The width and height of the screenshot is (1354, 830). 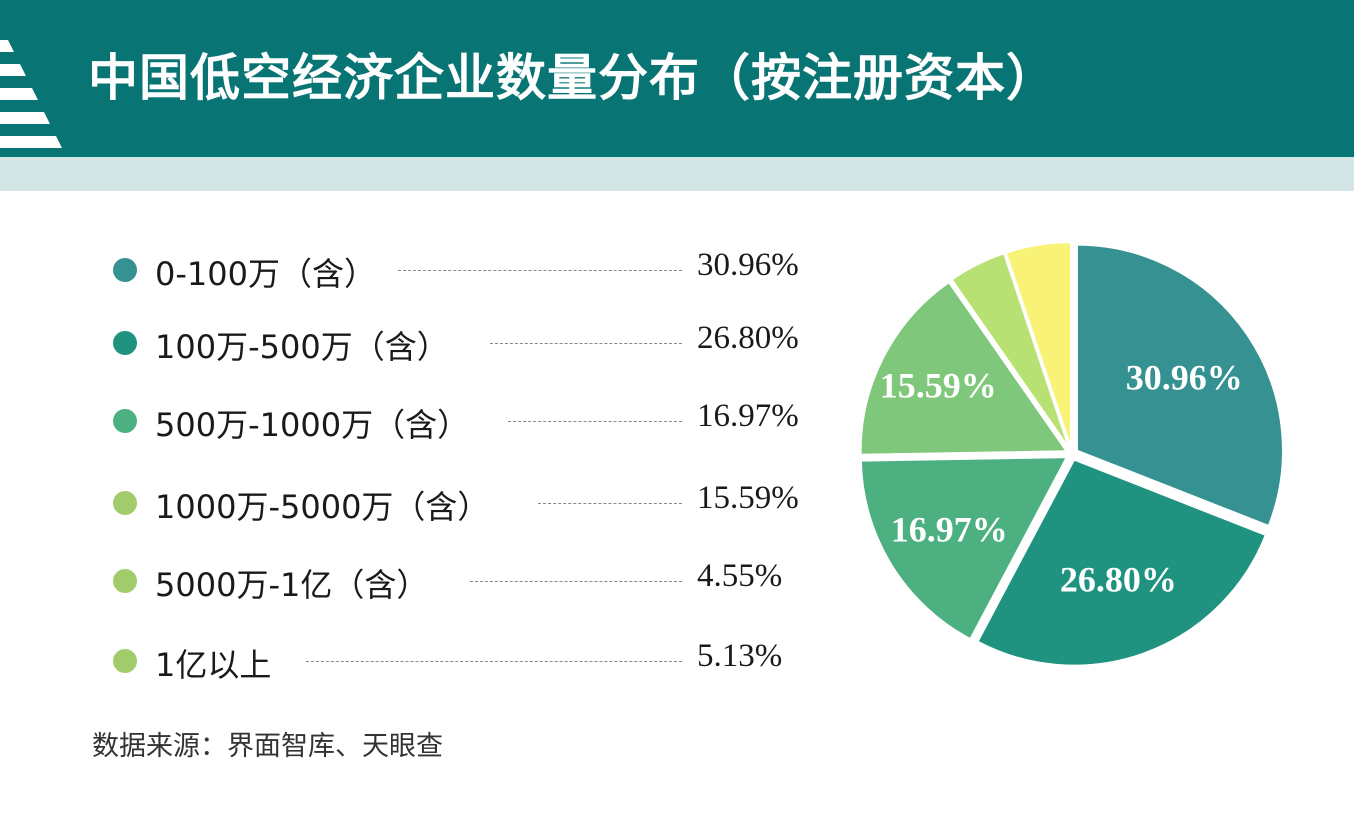 I want to click on pie-slice-label: 15.59%, so click(x=938, y=386).